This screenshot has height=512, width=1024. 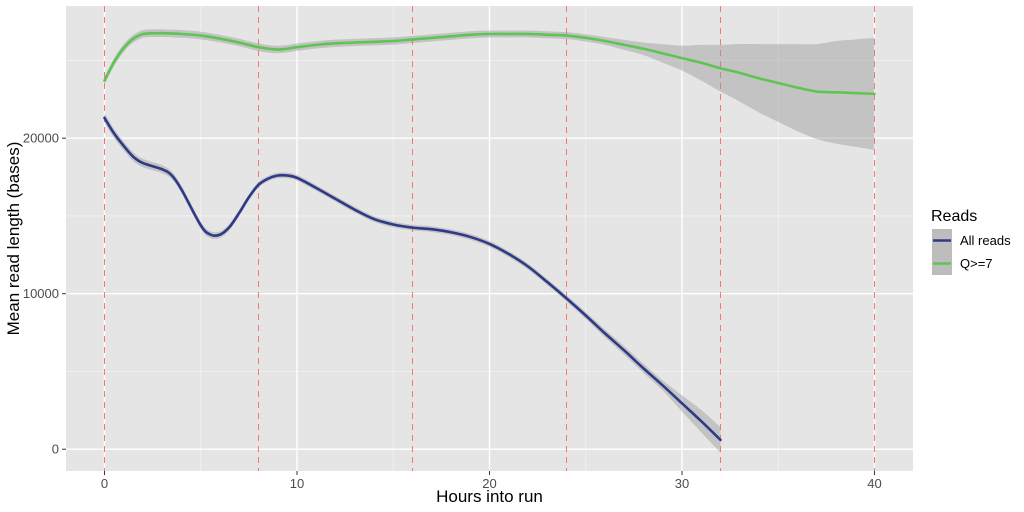 I want to click on legend-title: Reads, so click(x=954, y=216).